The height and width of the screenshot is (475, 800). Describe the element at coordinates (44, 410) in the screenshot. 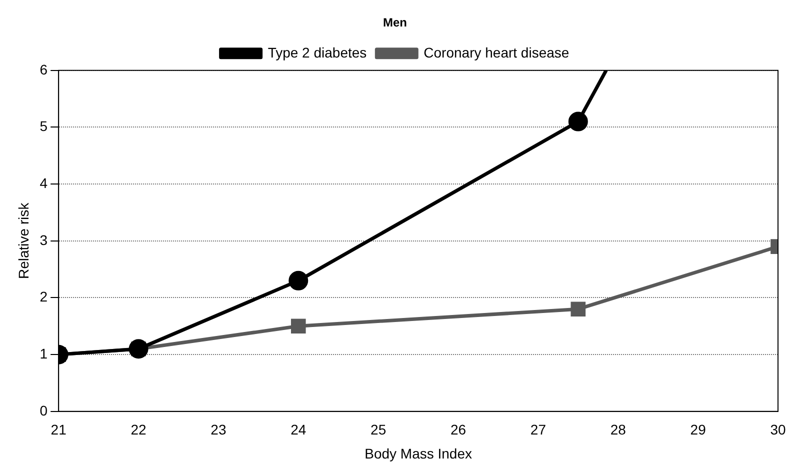

I see `y-tick-label: 0` at that location.